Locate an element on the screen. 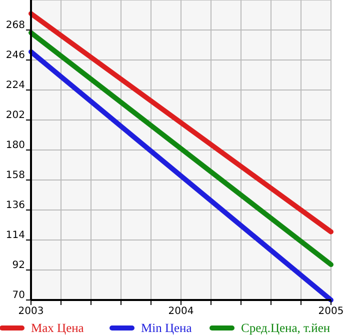 The width and height of the screenshot is (345, 335). legend-label: Сред.Цена, т.йен is located at coordinates (285, 328).